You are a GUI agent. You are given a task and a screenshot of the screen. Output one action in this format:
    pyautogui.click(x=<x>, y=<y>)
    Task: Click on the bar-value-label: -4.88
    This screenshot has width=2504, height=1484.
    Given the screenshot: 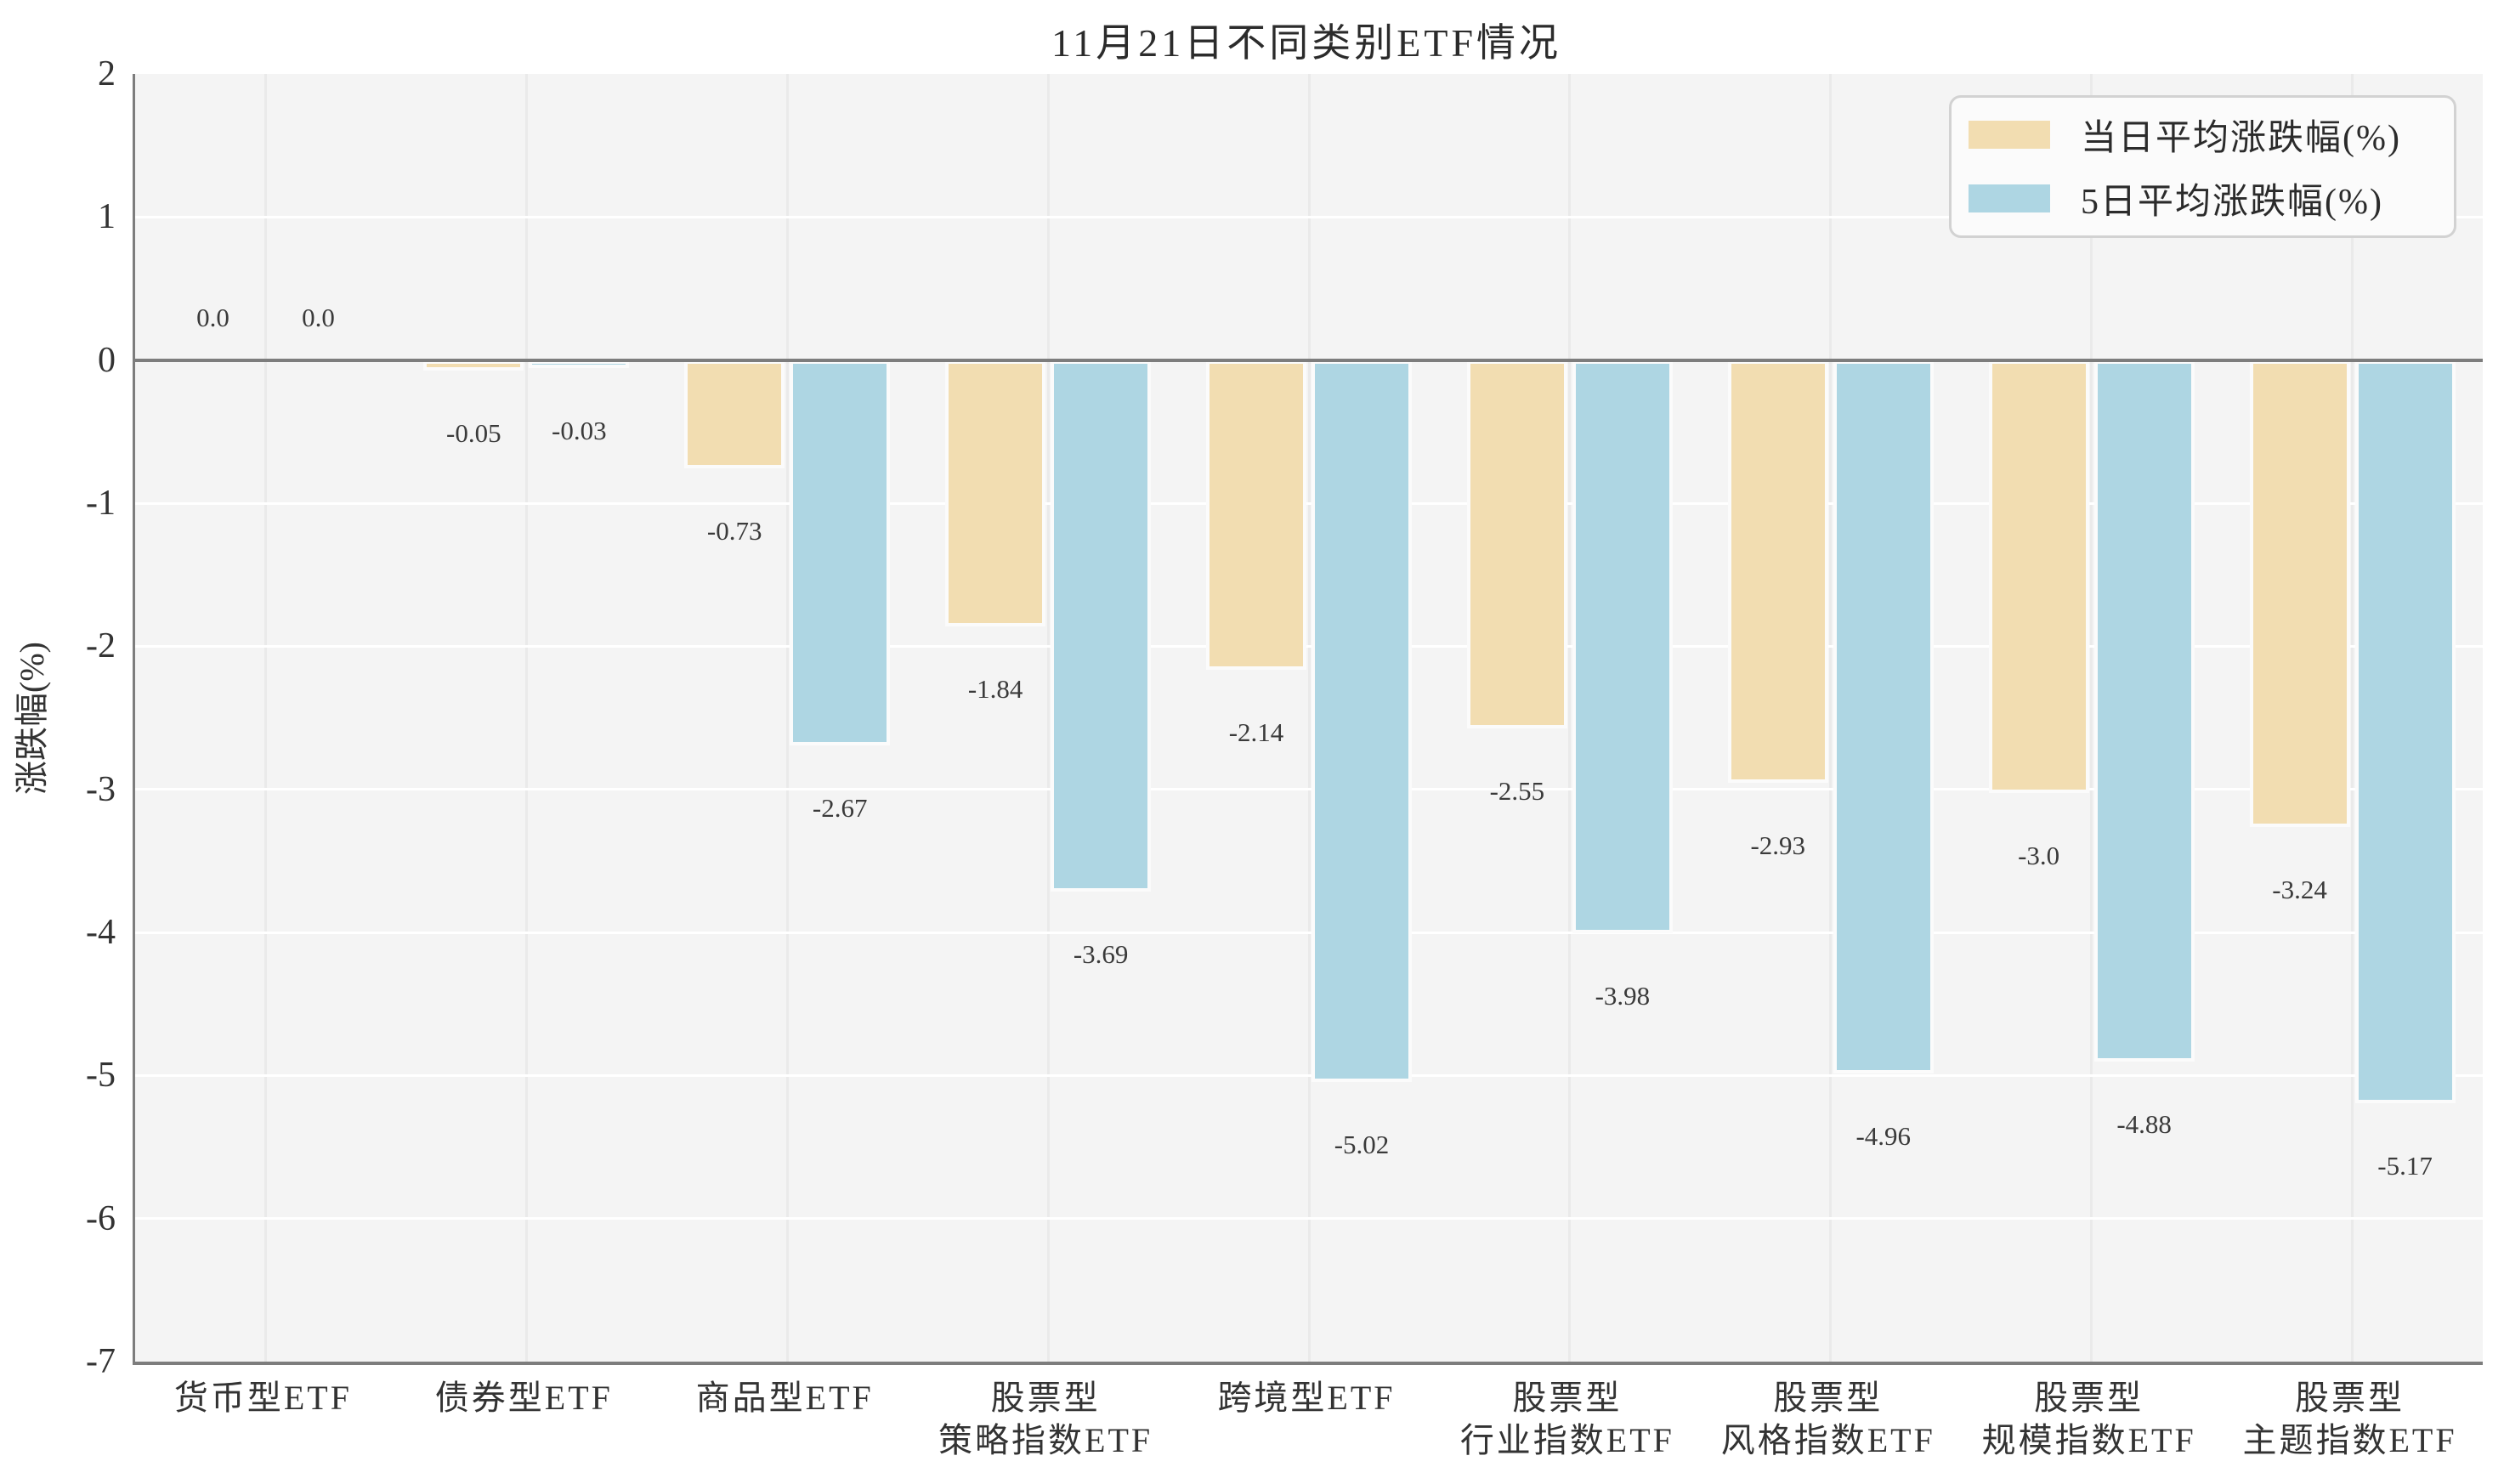 What is the action you would take?
    pyautogui.click(x=2144, y=1124)
    